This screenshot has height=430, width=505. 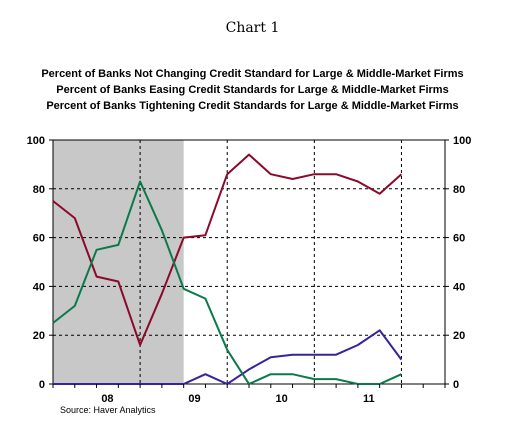 I want to click on y-tick-label-right: 40, so click(x=459, y=287).